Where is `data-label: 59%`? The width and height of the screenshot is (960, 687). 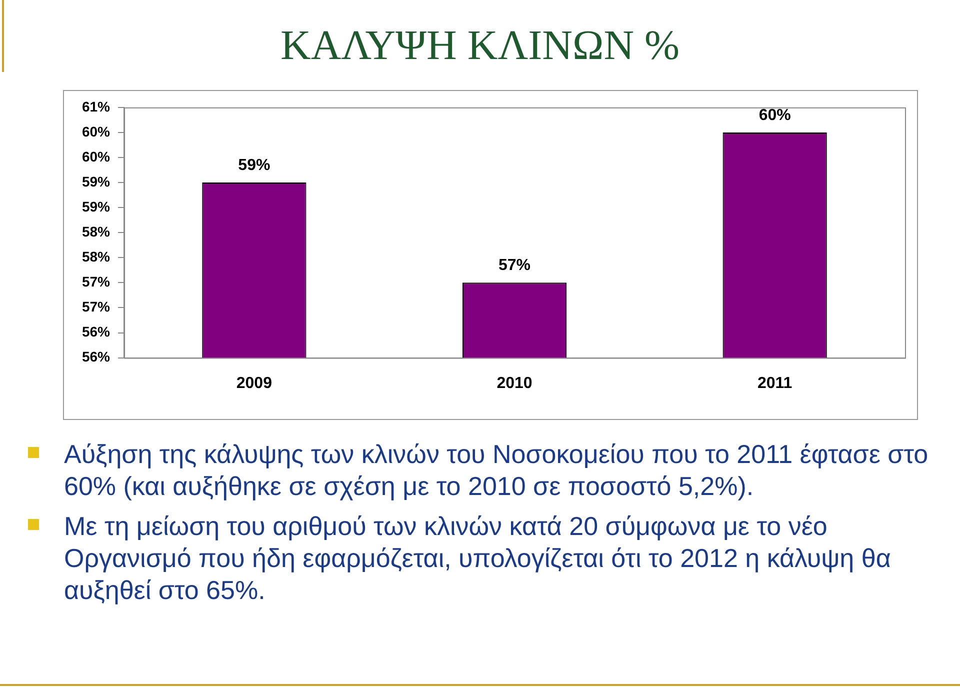 data-label: 59% is located at coordinates (254, 165).